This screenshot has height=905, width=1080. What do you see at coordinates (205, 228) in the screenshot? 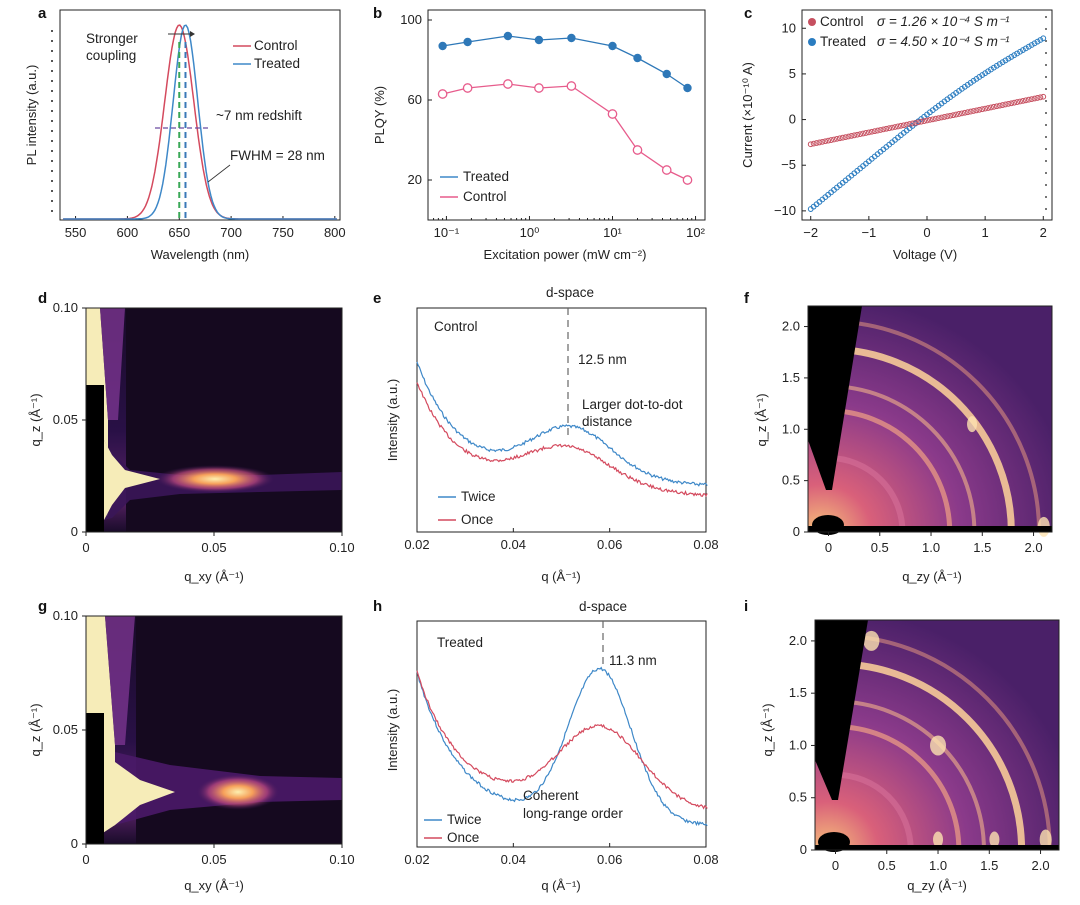
I see `x-ticks: 550 600 650 700 750 800` at bounding box center [205, 228].